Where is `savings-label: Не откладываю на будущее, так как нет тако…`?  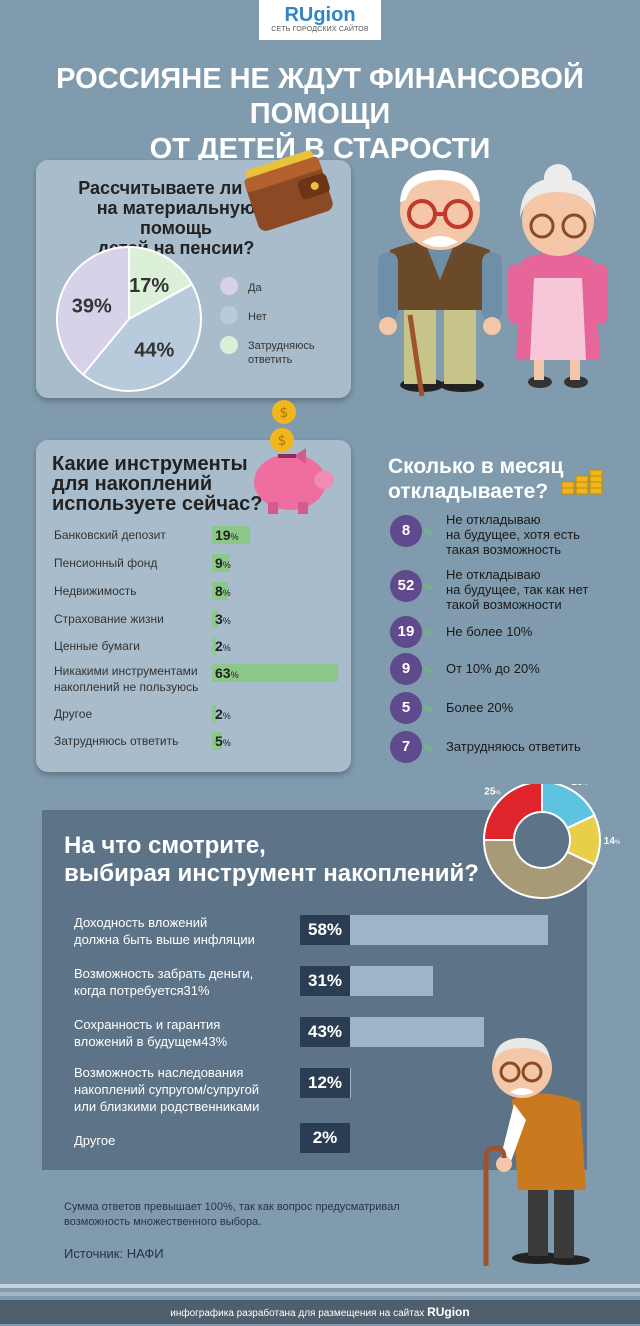
savings-label: Не откладываю на будущее, так как нет тако… is located at coordinates (517, 589).